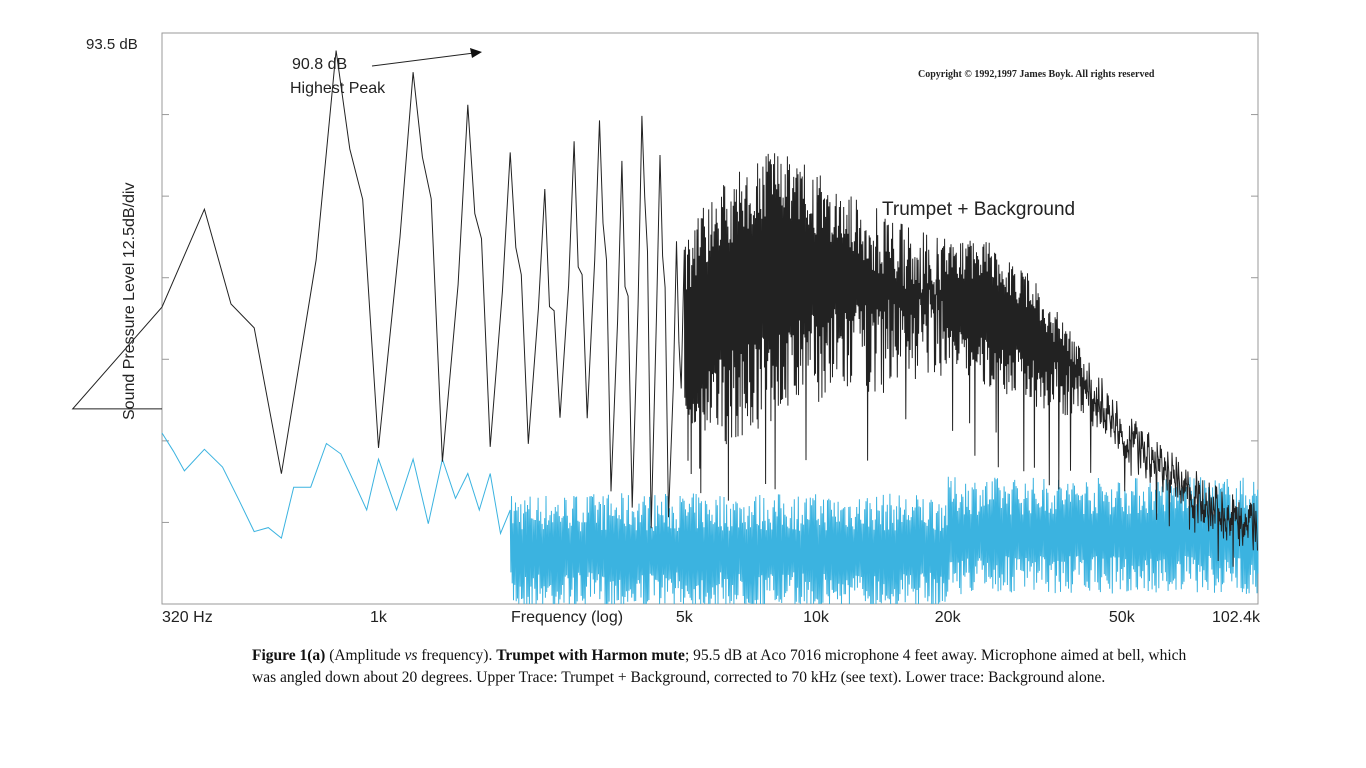 This screenshot has width=1366, height=768. I want to click on x-tick-label-4: 20k, so click(948, 617).